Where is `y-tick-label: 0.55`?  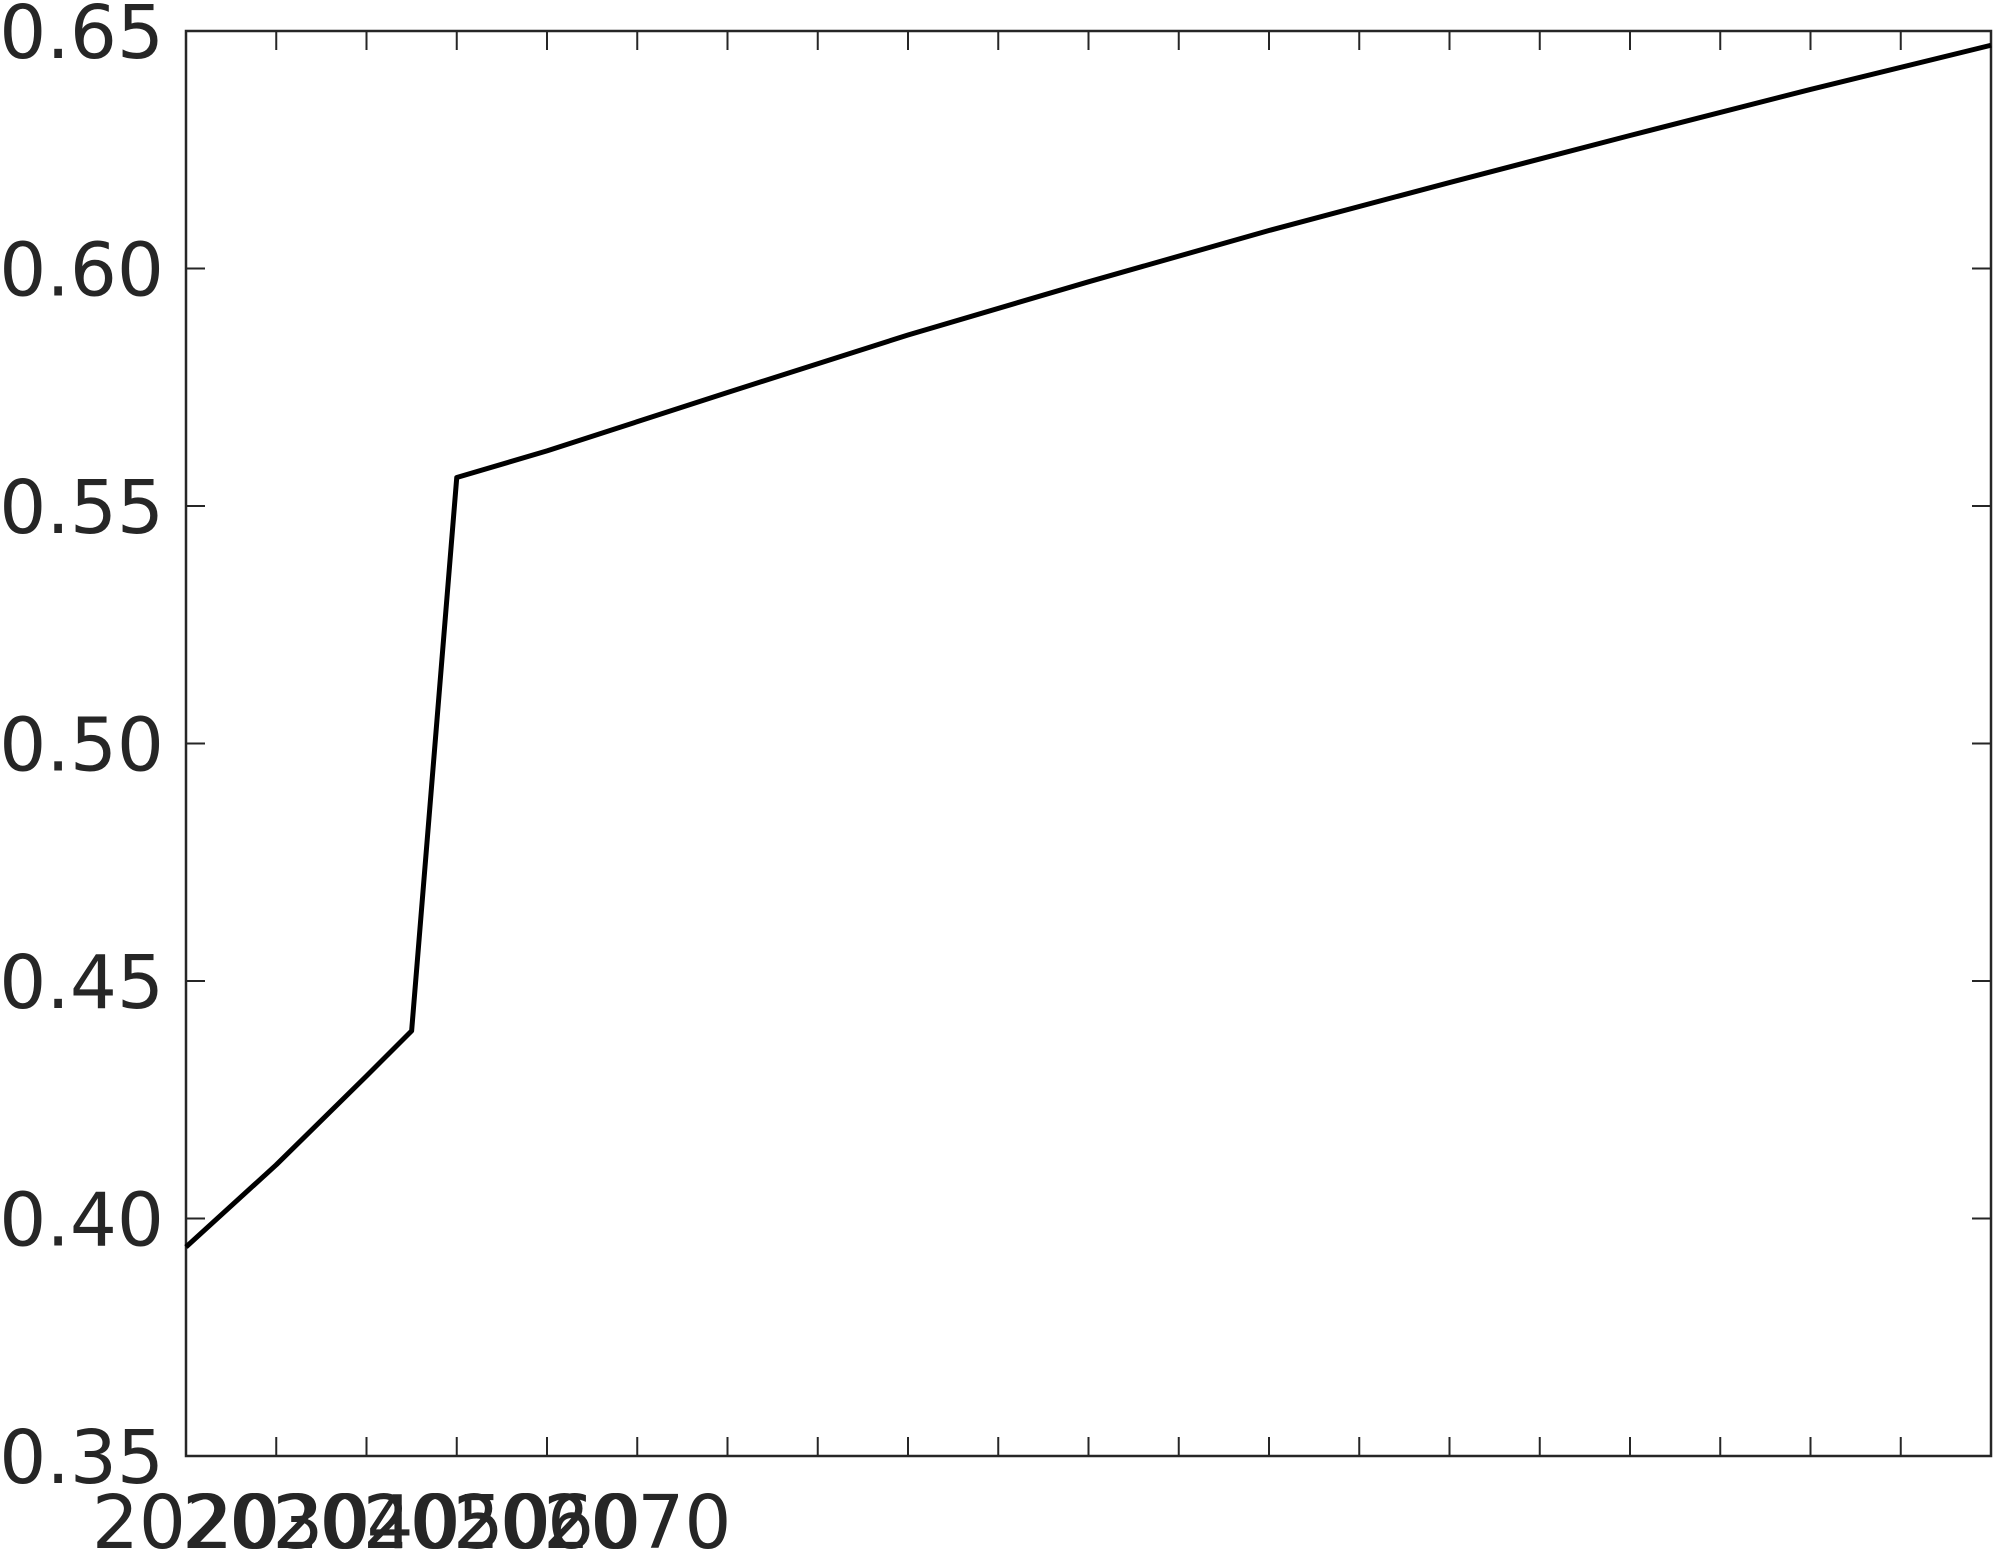 y-tick-label: 0.55 is located at coordinates (82, 508).